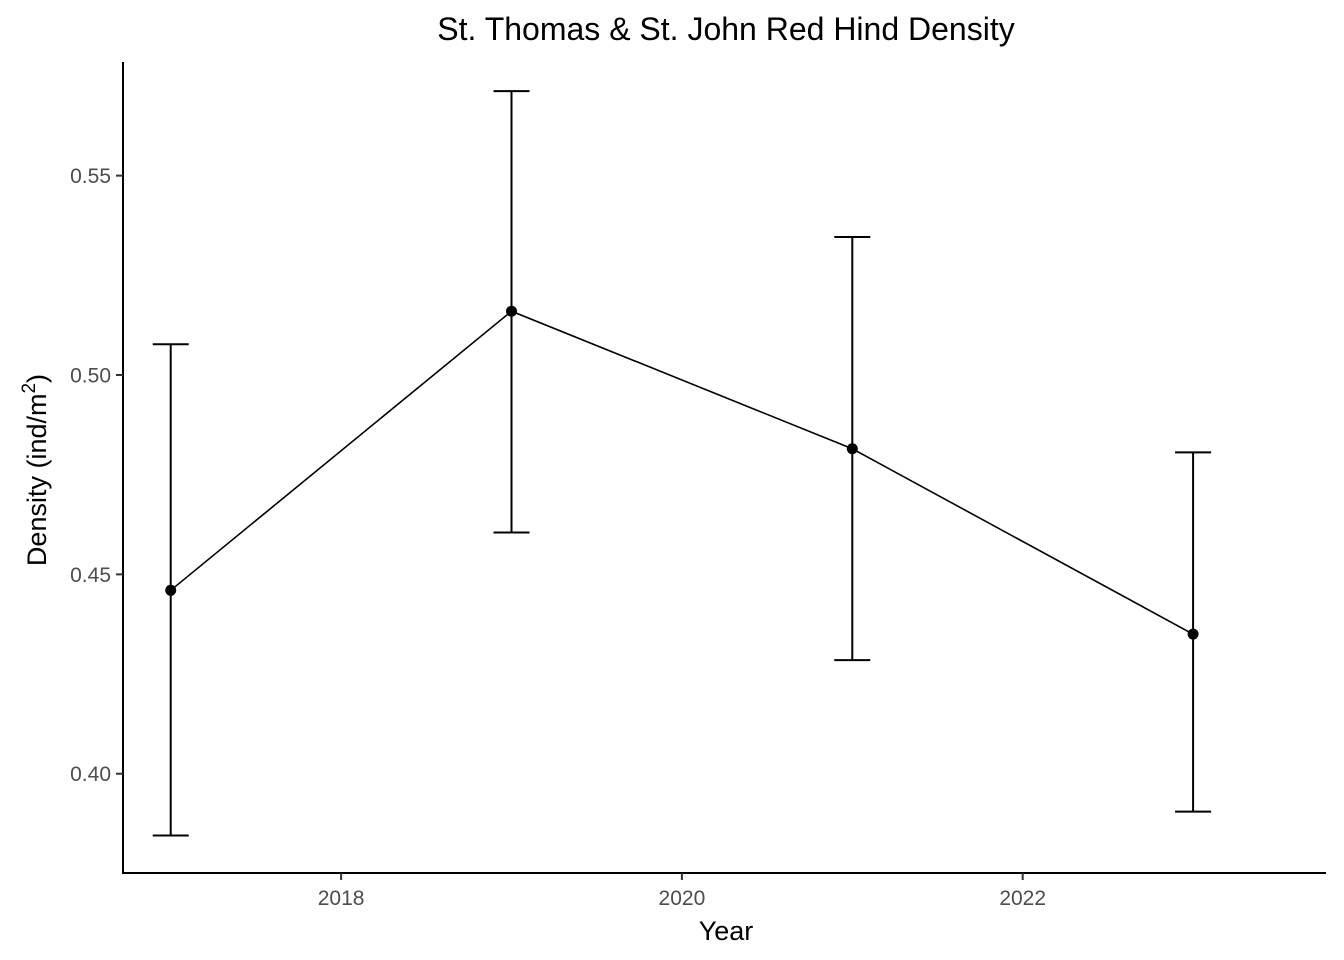 The height and width of the screenshot is (960, 1344). I want to click on y-axis-title-suffix: ), so click(37, 378).